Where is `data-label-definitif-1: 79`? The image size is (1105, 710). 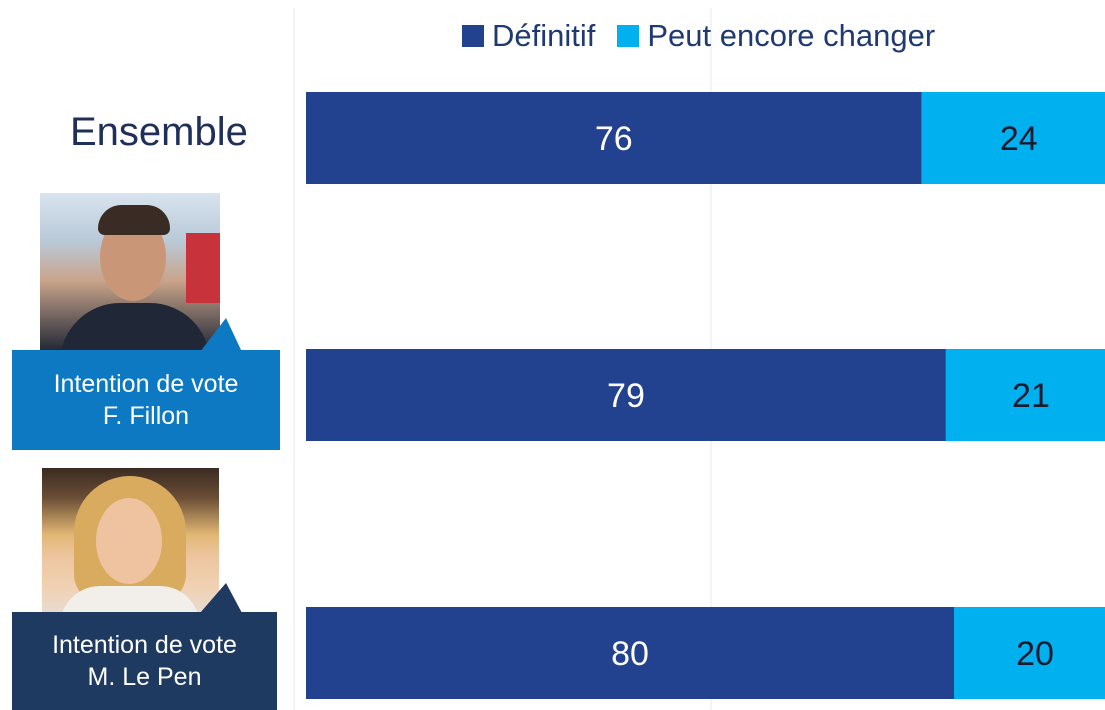
data-label-definitif-1: 79 is located at coordinates (626, 396).